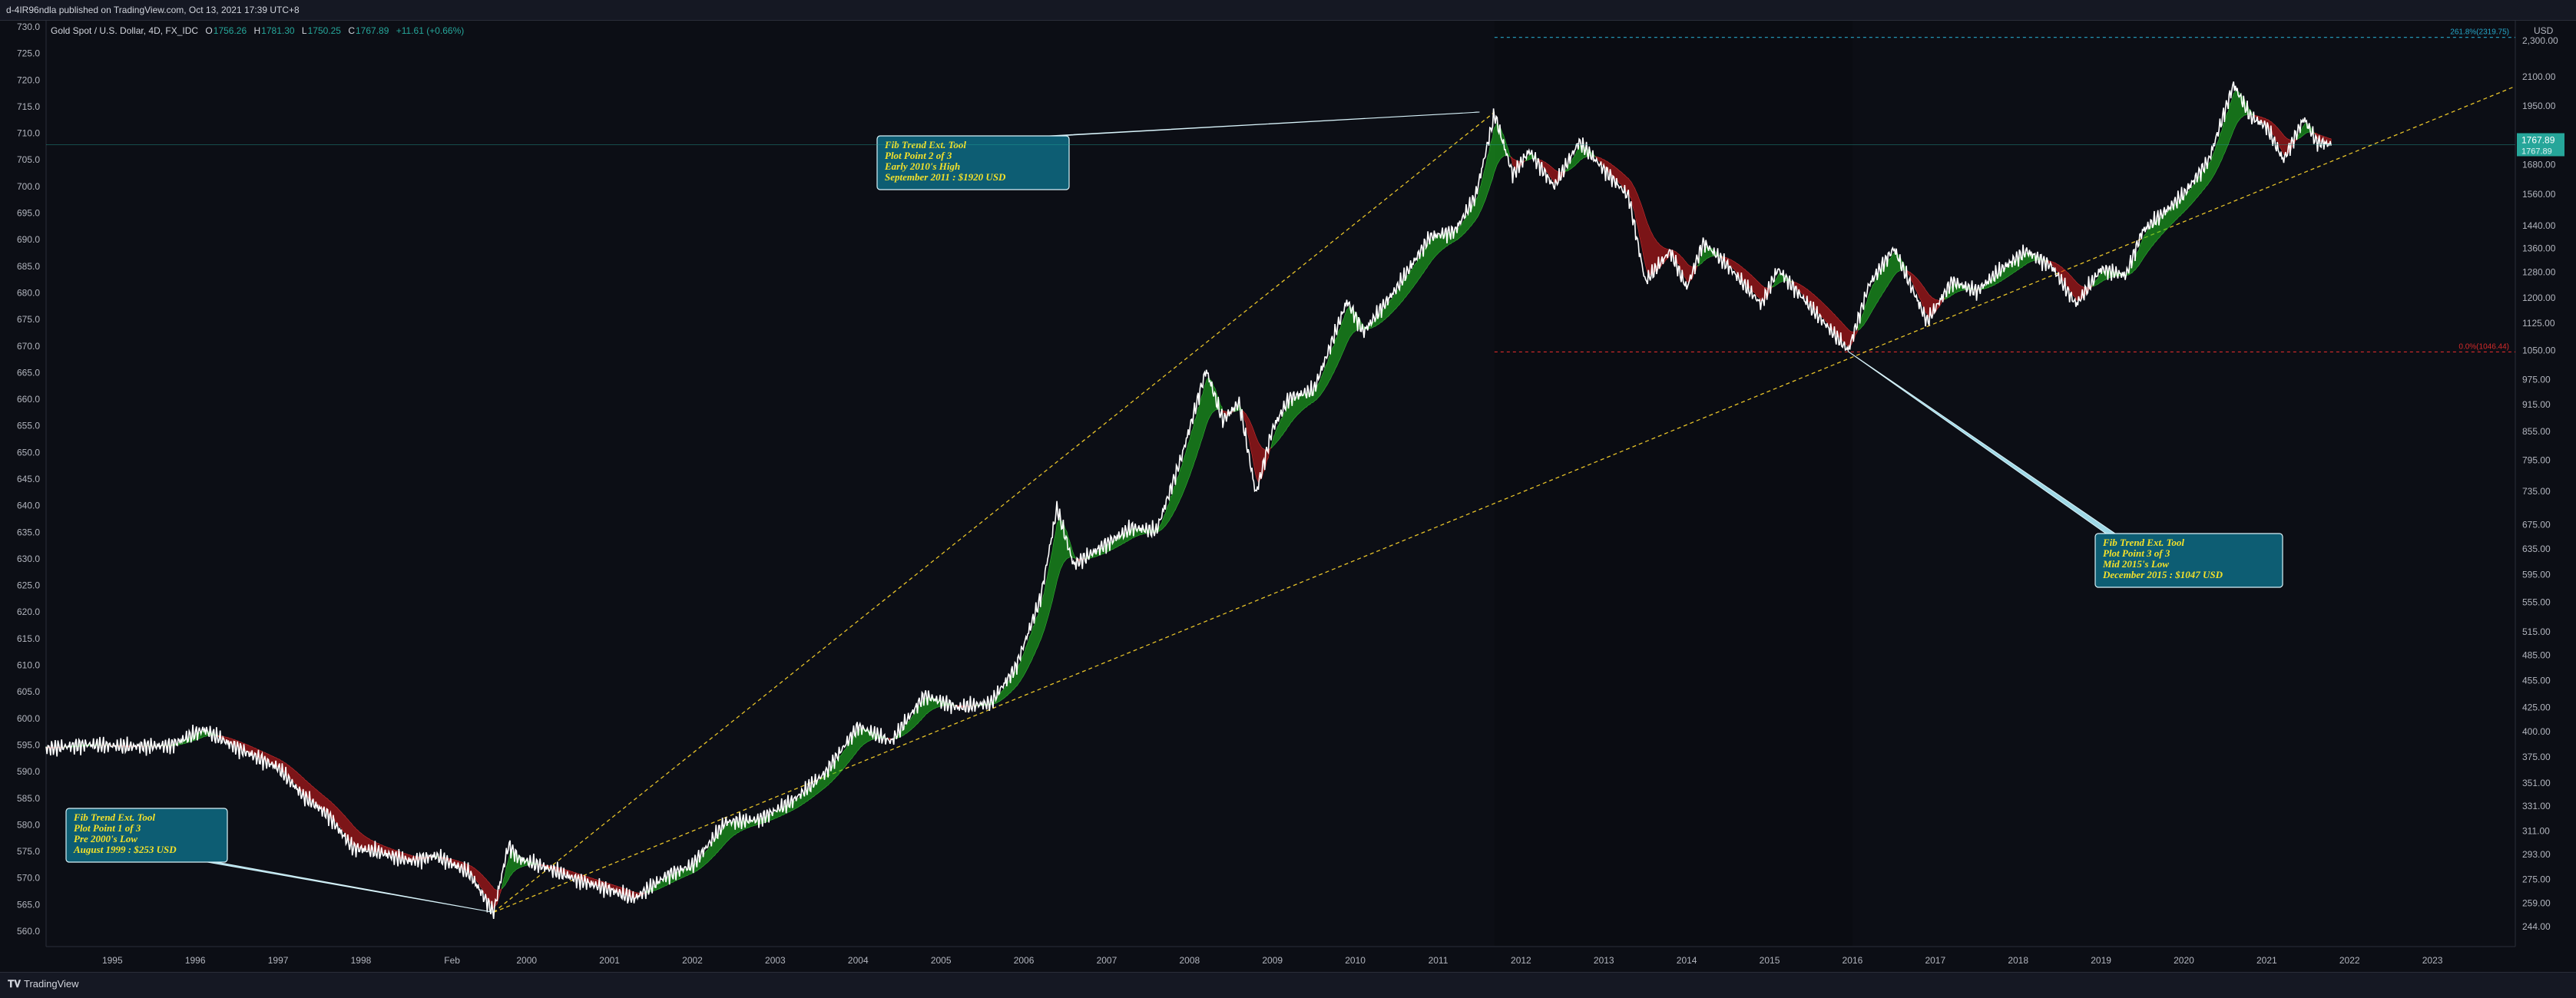 The height and width of the screenshot is (998, 2576). Describe the element at coordinates (2266, 960) in the screenshot. I see `time-axis-tick-label: 2021` at that location.